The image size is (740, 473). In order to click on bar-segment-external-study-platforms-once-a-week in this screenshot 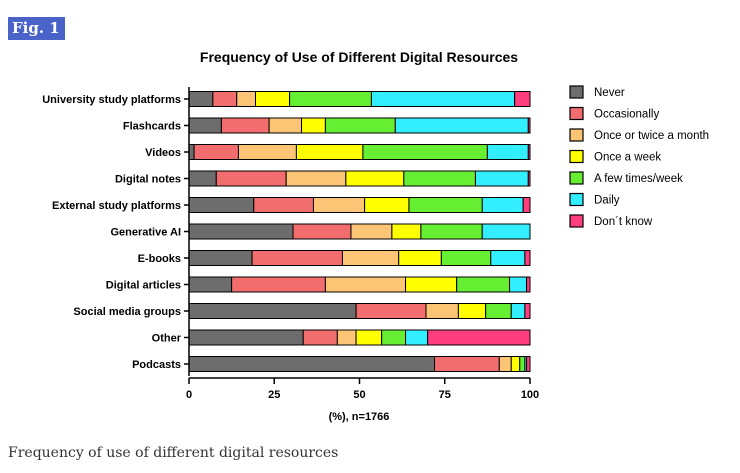, I will do `click(387, 205)`.